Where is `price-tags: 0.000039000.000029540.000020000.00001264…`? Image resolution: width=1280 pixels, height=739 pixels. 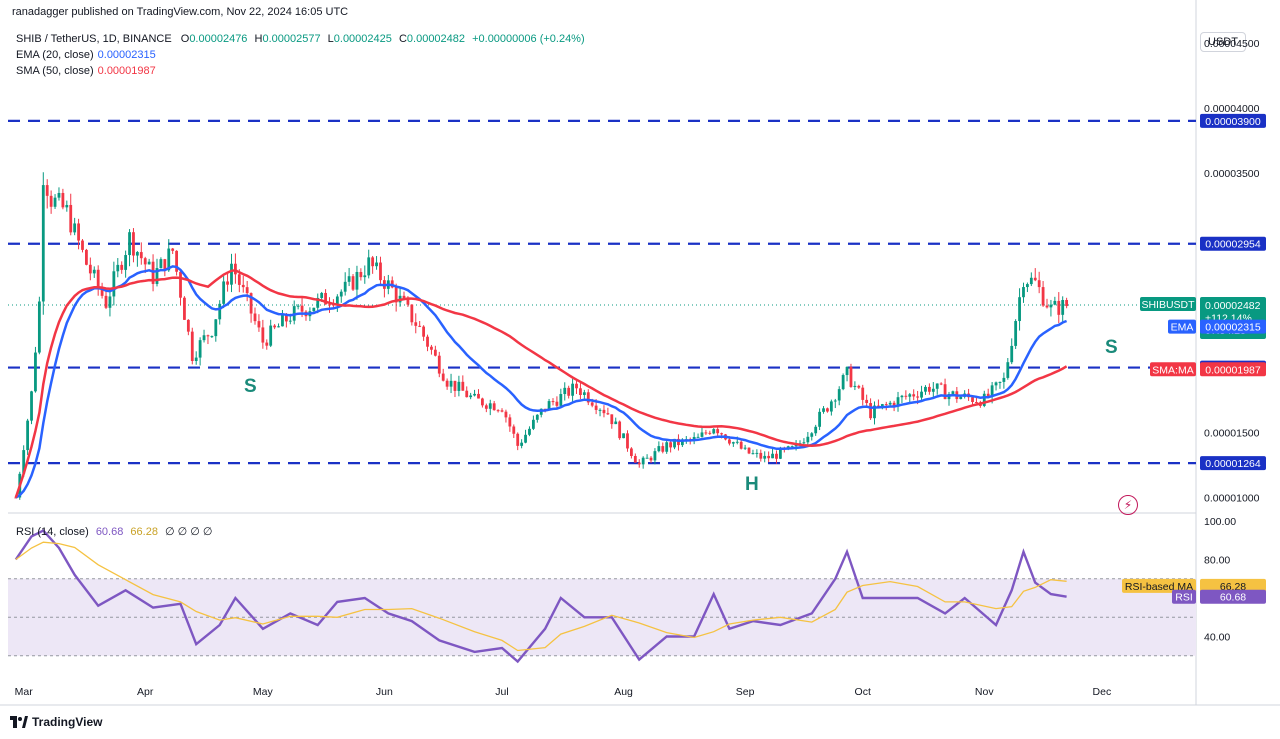
price-tags: 0.000039000.000029540.000020000.00001264… is located at coordinates (1194, 358).